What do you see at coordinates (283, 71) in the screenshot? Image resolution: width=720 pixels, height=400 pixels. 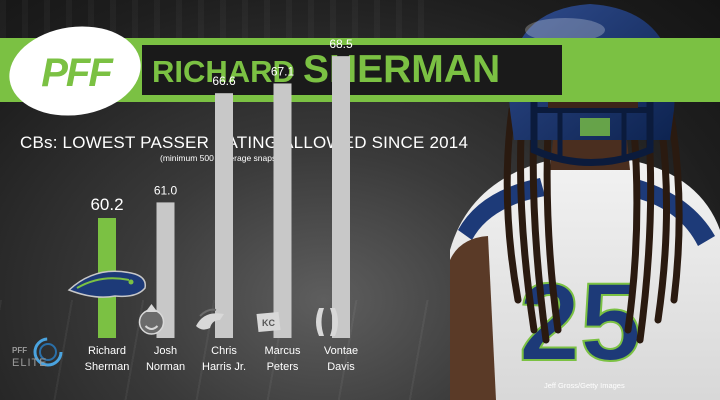 I see `data-label: 67.1` at bounding box center [283, 71].